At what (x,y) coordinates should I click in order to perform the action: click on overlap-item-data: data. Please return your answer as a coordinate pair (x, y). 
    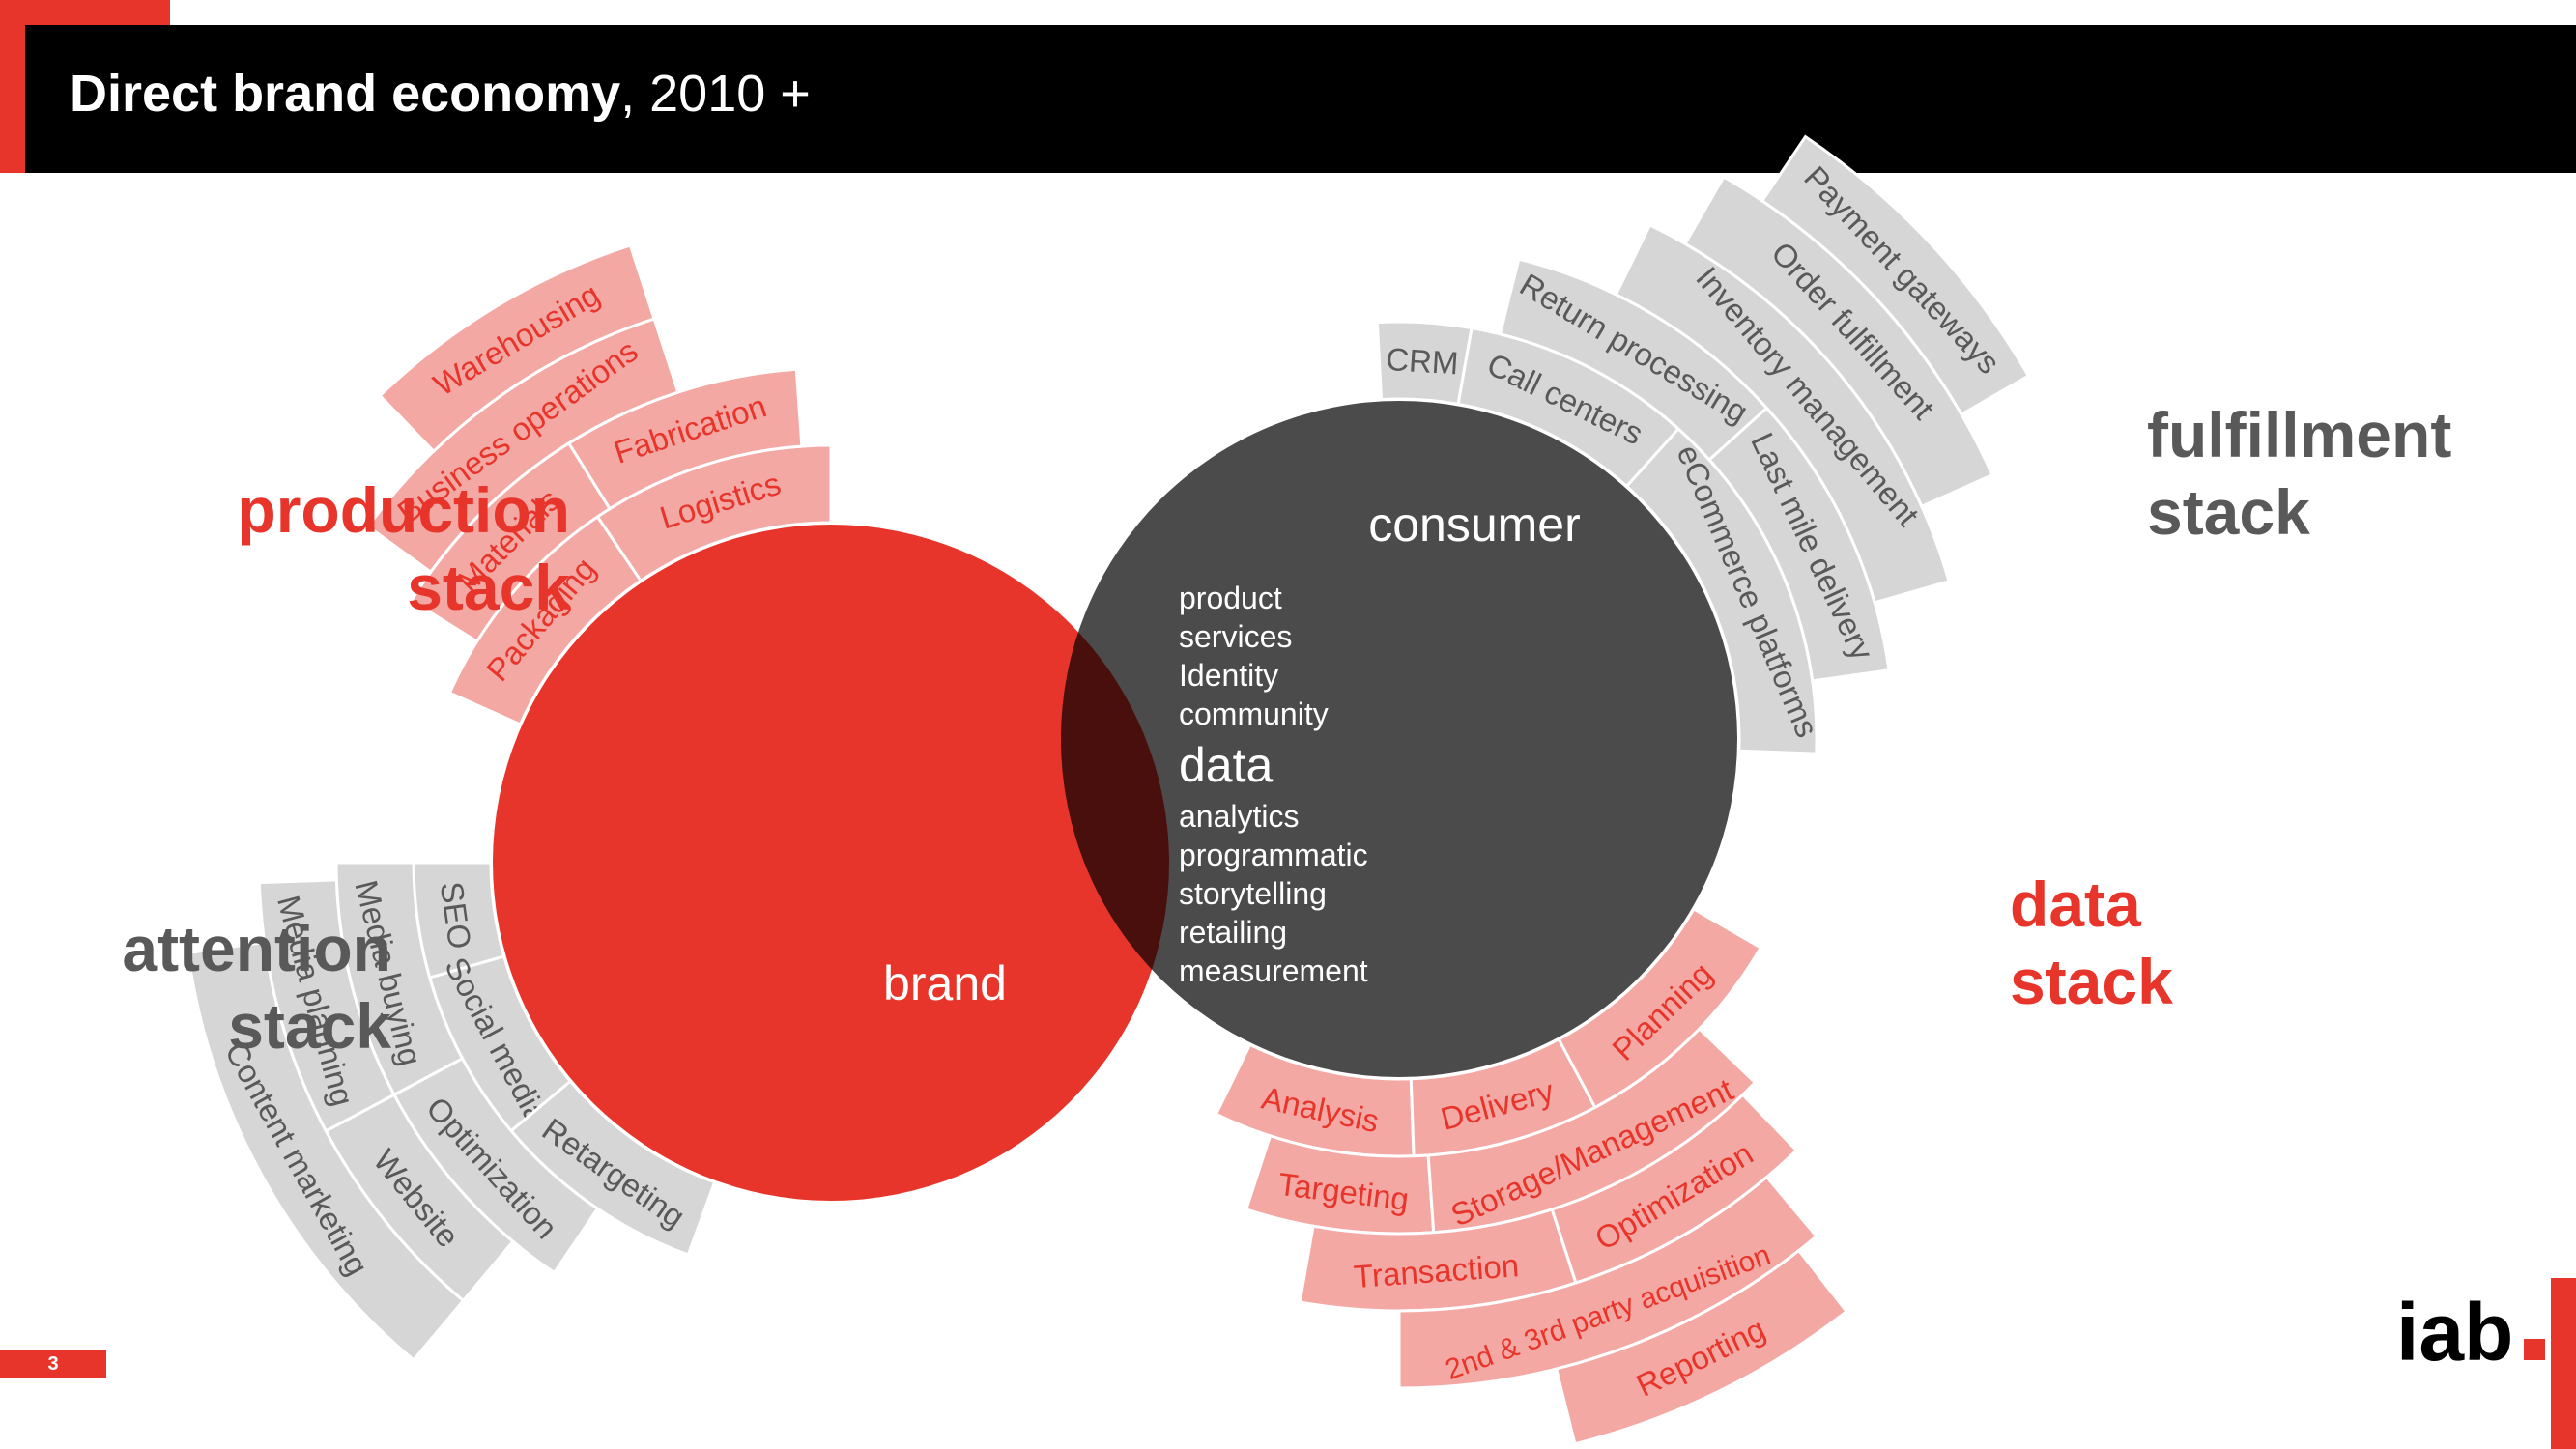
    Looking at the image, I should click on (1226, 765).